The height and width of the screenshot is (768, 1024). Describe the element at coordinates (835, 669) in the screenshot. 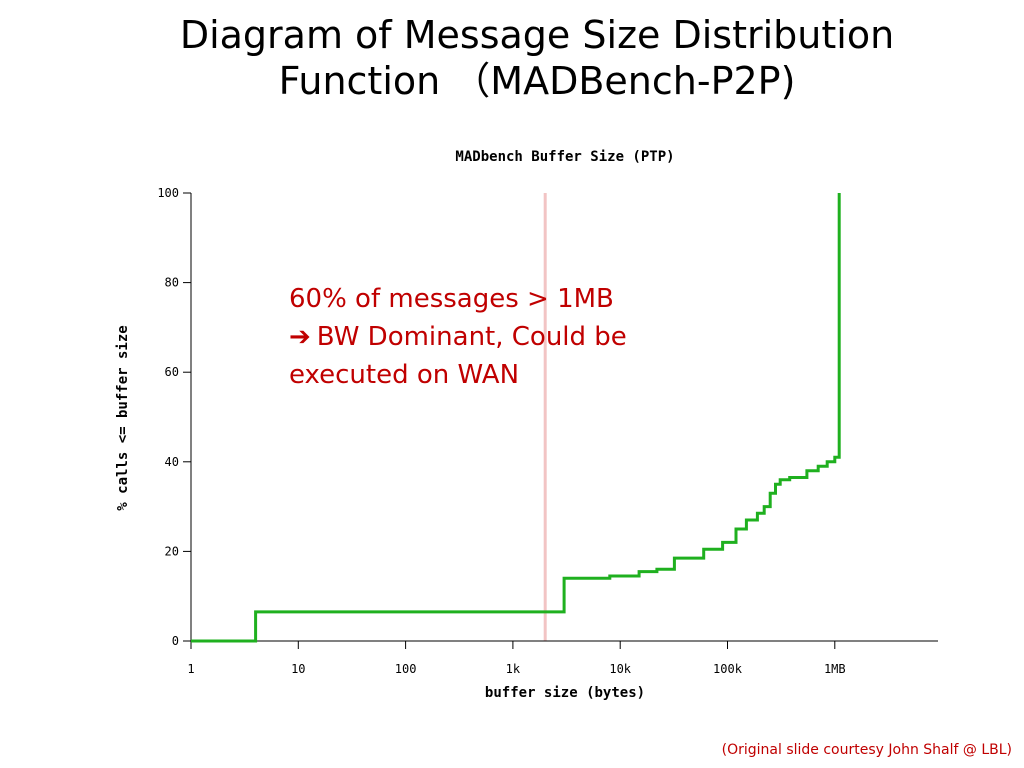

I see `x-tick-label: 1MB` at that location.